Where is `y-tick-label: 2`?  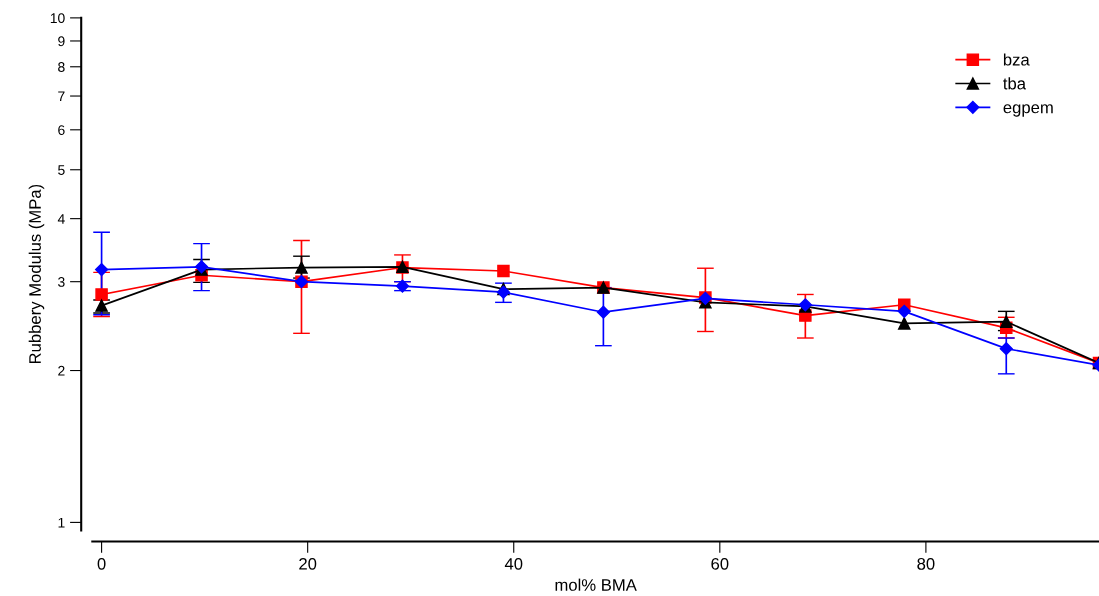 y-tick-label: 2 is located at coordinates (61, 370).